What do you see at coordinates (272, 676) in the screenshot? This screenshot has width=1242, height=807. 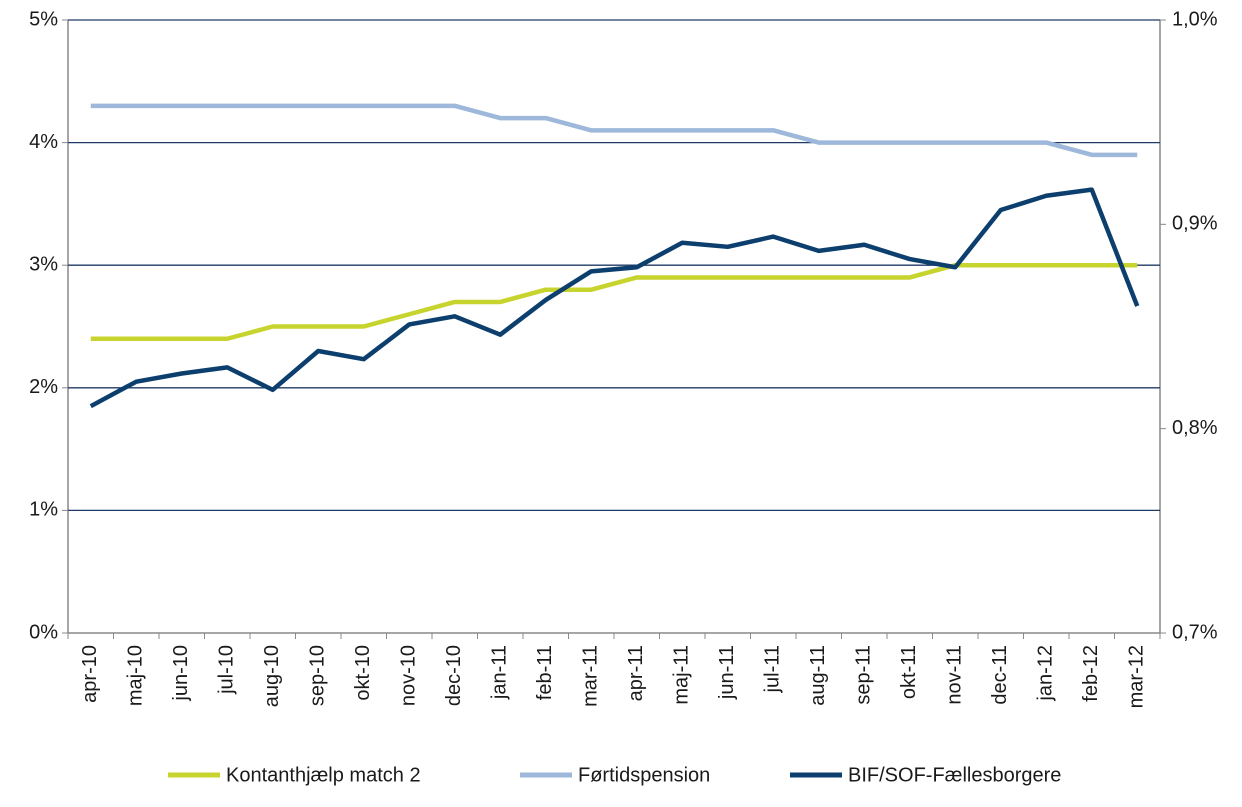 I see `x-tick-label: aug-10` at bounding box center [272, 676].